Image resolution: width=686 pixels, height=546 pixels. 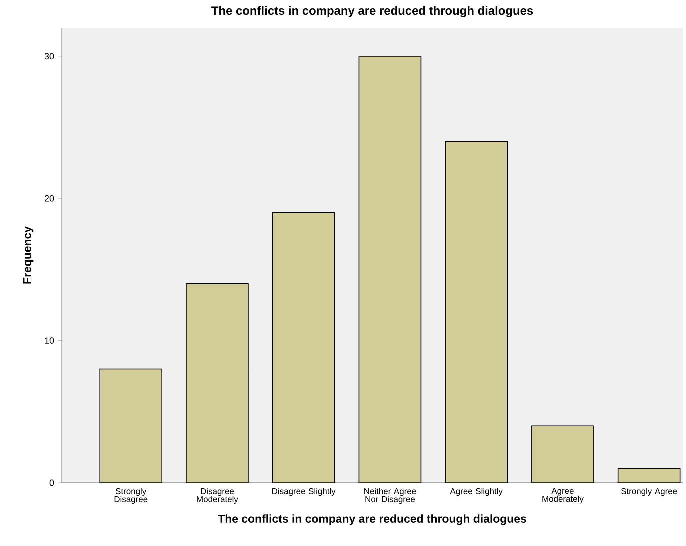 I want to click on x-tick-label: Agree Moderately, so click(x=563, y=496).